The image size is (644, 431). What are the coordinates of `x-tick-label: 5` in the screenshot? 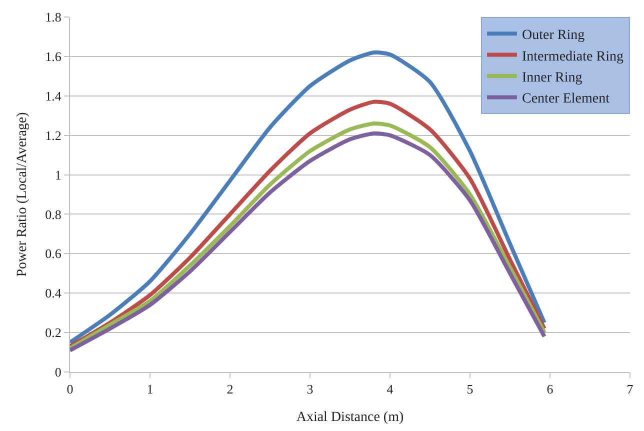 It's located at (470, 389).